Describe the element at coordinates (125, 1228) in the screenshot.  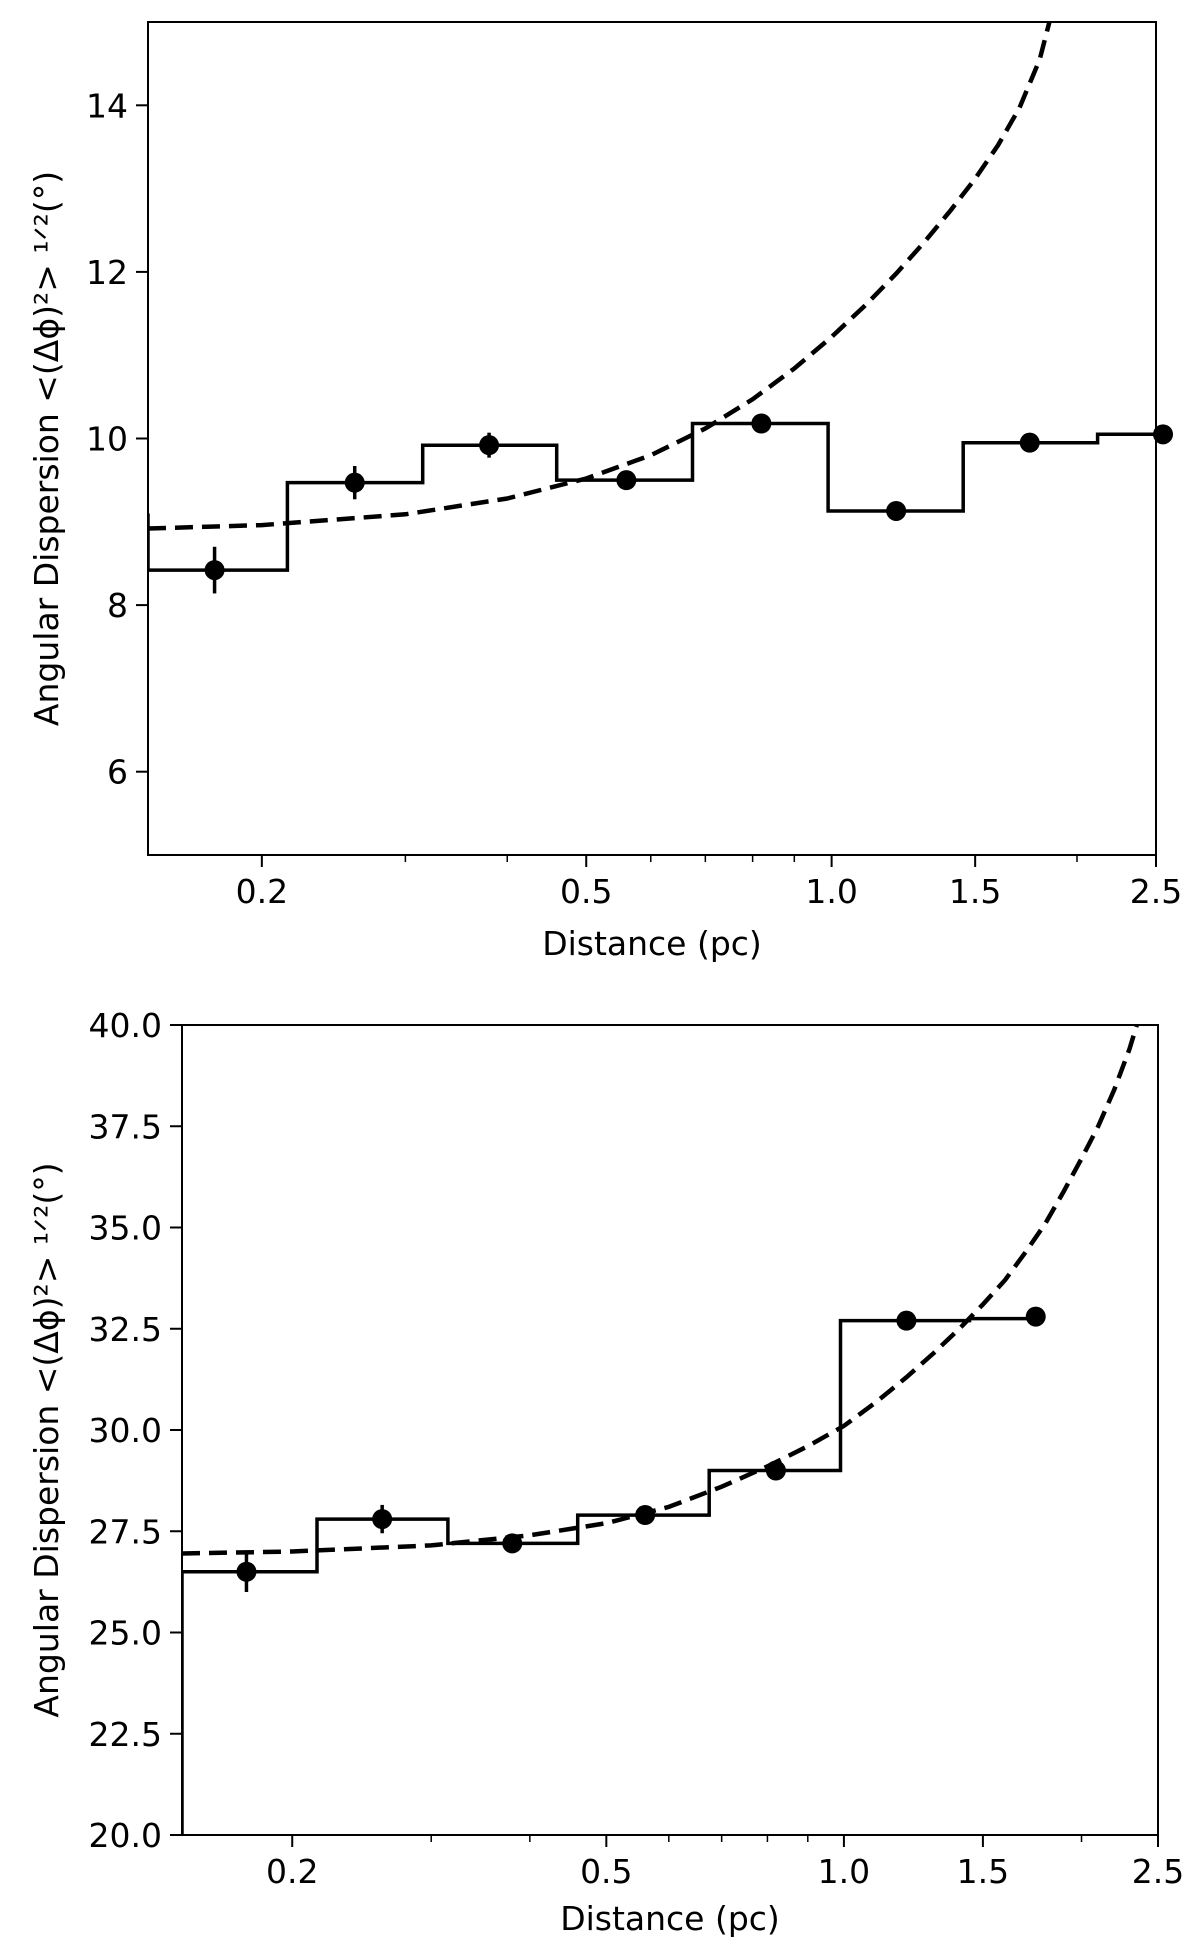
I see `y-tick-label: 35.0` at that location.